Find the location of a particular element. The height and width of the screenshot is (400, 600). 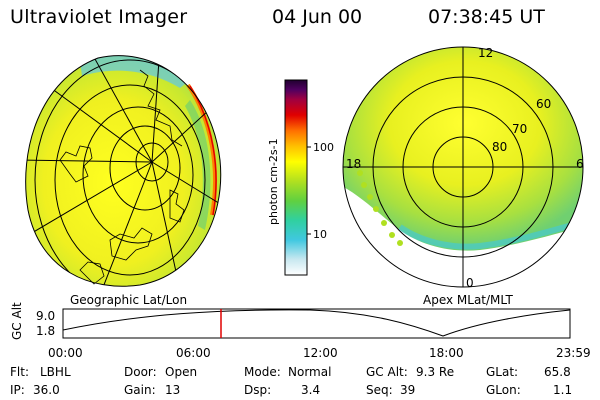

glat-value: 65.8 is located at coordinates (557, 372).